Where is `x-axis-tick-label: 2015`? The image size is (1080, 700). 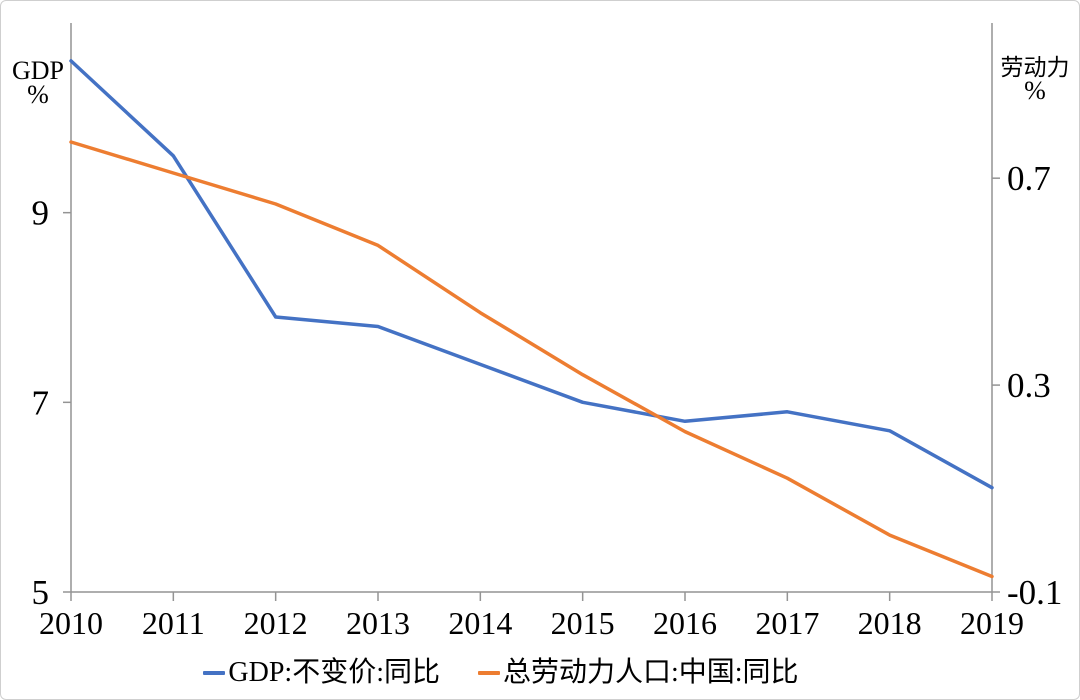
x-axis-tick-label: 2015 is located at coordinates (583, 623).